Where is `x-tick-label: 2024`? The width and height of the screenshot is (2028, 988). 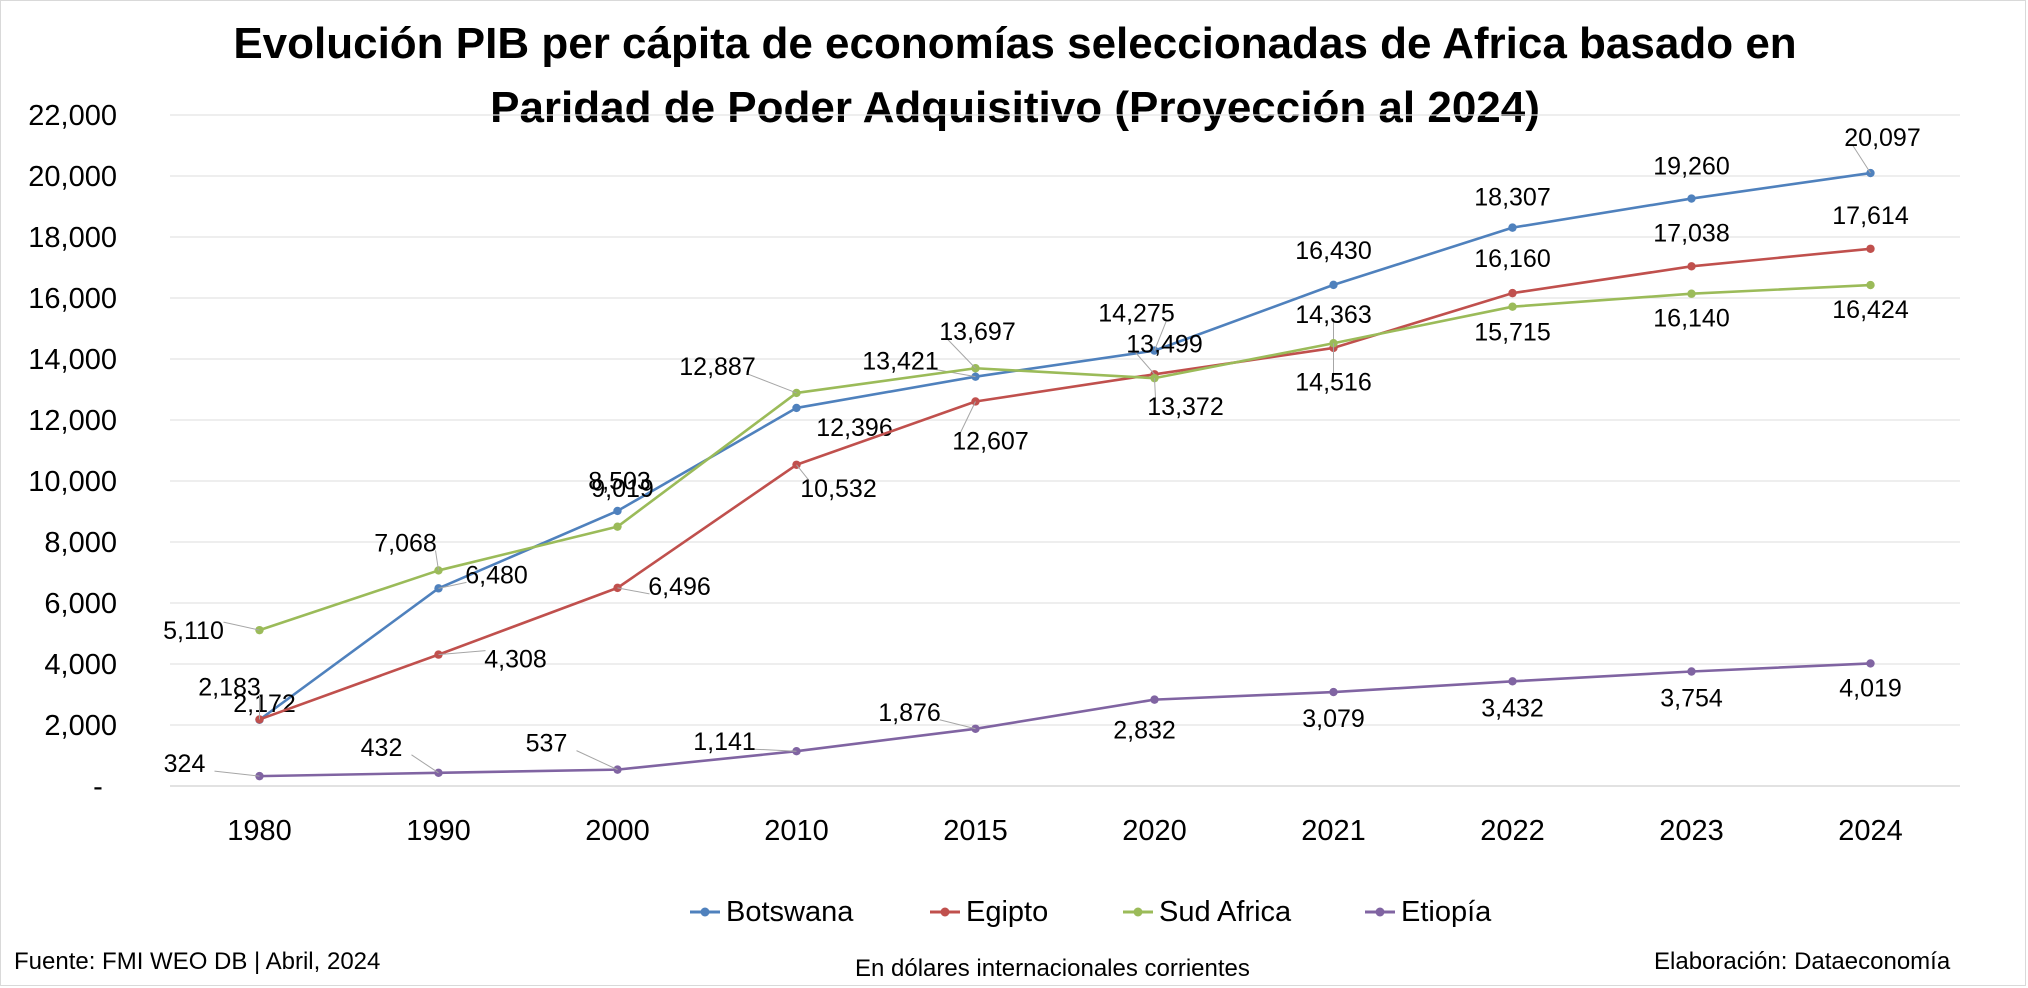
x-tick-label: 2024 is located at coordinates (1870, 831).